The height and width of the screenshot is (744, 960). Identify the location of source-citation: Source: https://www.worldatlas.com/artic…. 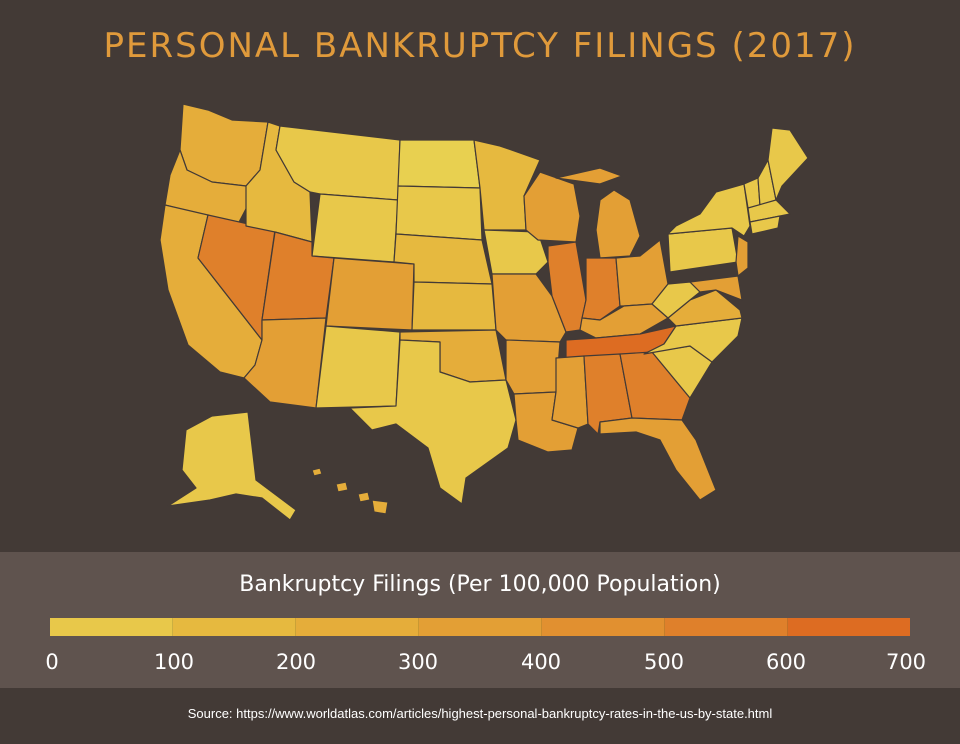
(480, 713).